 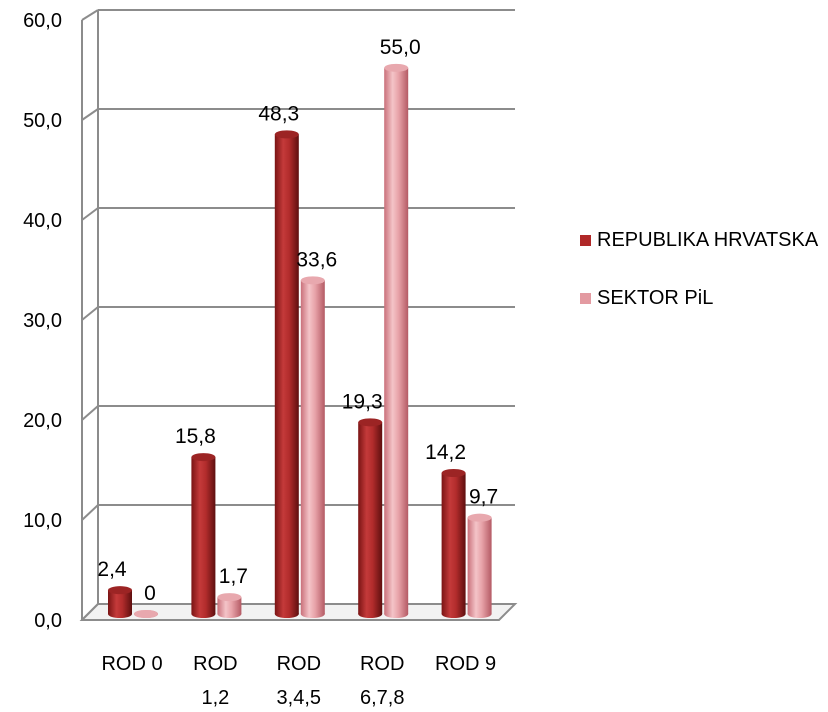 What do you see at coordinates (48, 621) in the screenshot?
I see `y-tick-label: 0,0` at bounding box center [48, 621].